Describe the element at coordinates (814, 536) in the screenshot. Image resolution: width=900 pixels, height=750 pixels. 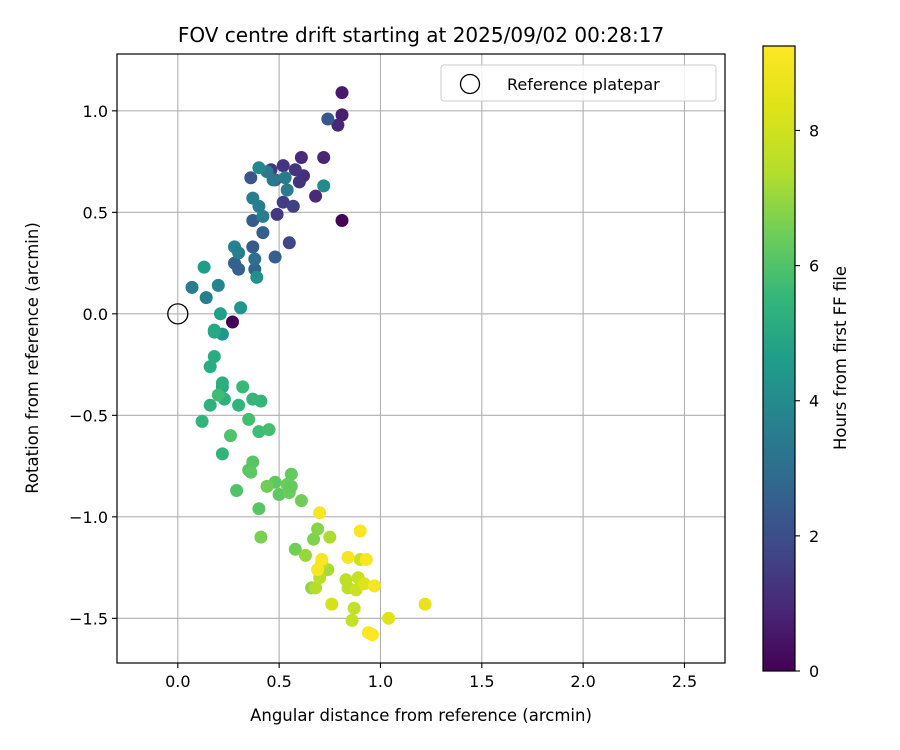
I see `colorbar-tick-label: 2` at that location.